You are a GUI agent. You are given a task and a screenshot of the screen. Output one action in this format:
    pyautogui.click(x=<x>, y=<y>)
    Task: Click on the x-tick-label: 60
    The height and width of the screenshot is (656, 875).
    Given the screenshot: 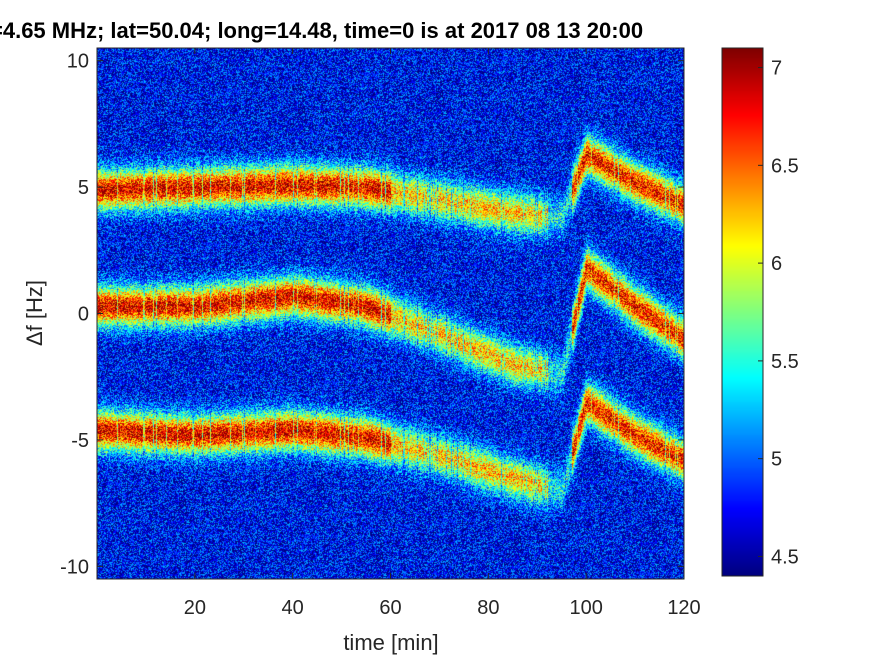 What is the action you would take?
    pyautogui.click(x=390, y=608)
    